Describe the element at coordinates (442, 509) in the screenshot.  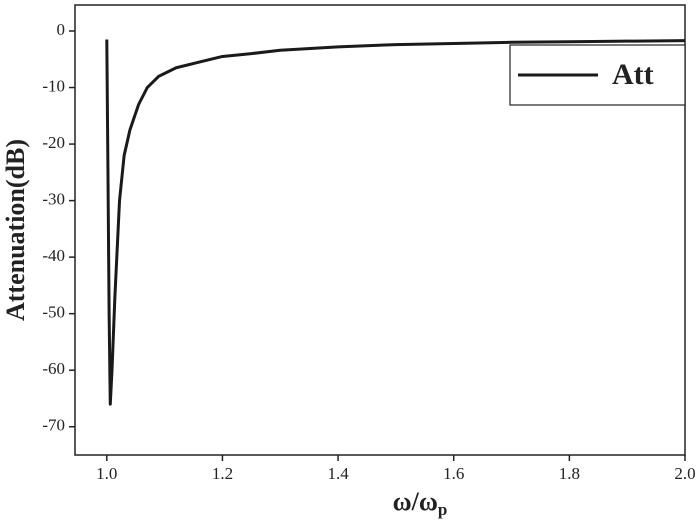
I see `x-label-sub: p` at that location.